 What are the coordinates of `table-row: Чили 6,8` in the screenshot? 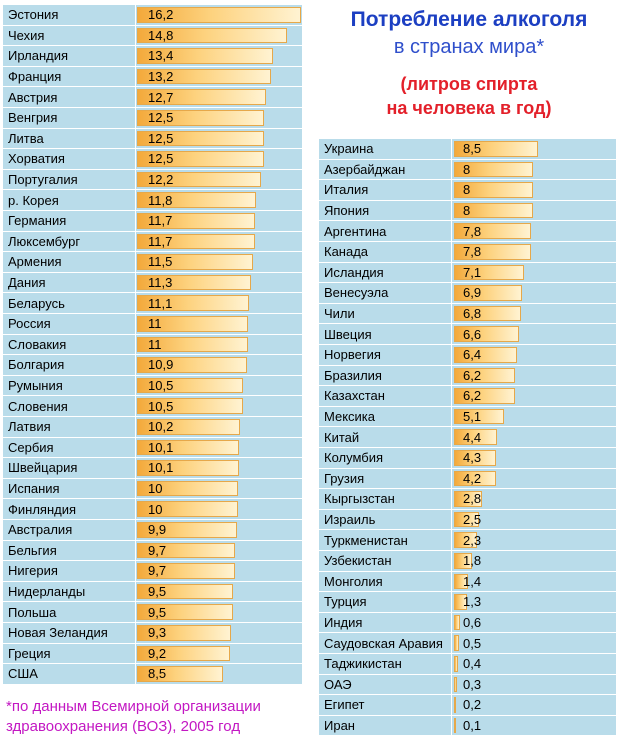 It's located at (467, 314).